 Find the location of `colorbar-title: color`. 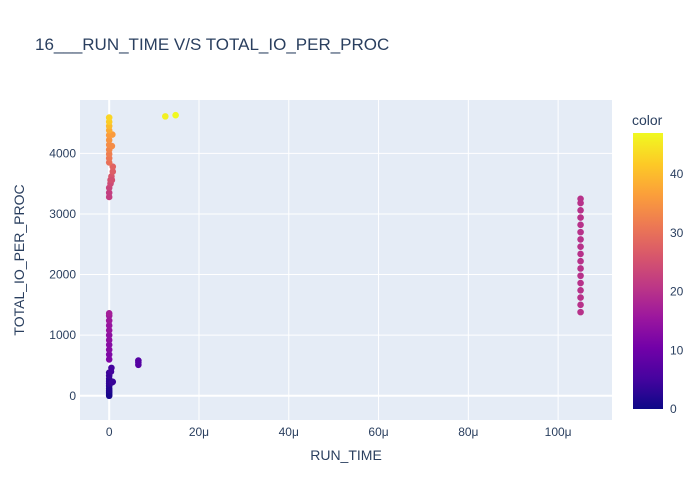

colorbar-title: color is located at coordinates (647, 120).